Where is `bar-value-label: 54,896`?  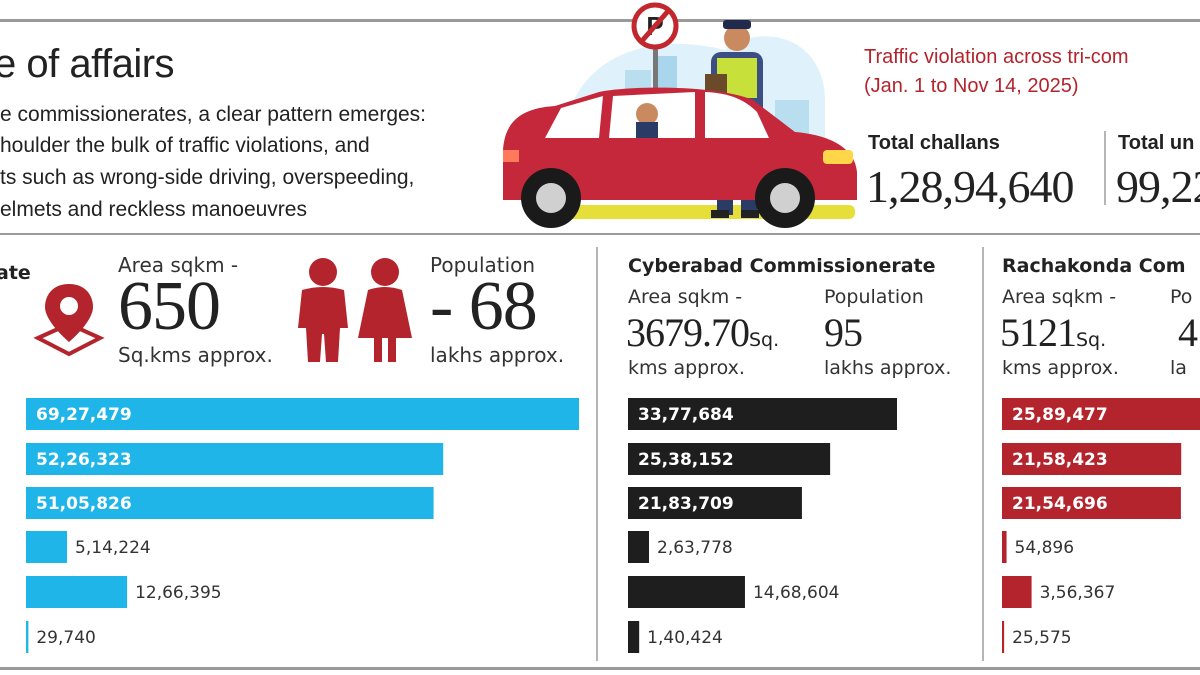 bar-value-label: 54,896 is located at coordinates (1044, 548).